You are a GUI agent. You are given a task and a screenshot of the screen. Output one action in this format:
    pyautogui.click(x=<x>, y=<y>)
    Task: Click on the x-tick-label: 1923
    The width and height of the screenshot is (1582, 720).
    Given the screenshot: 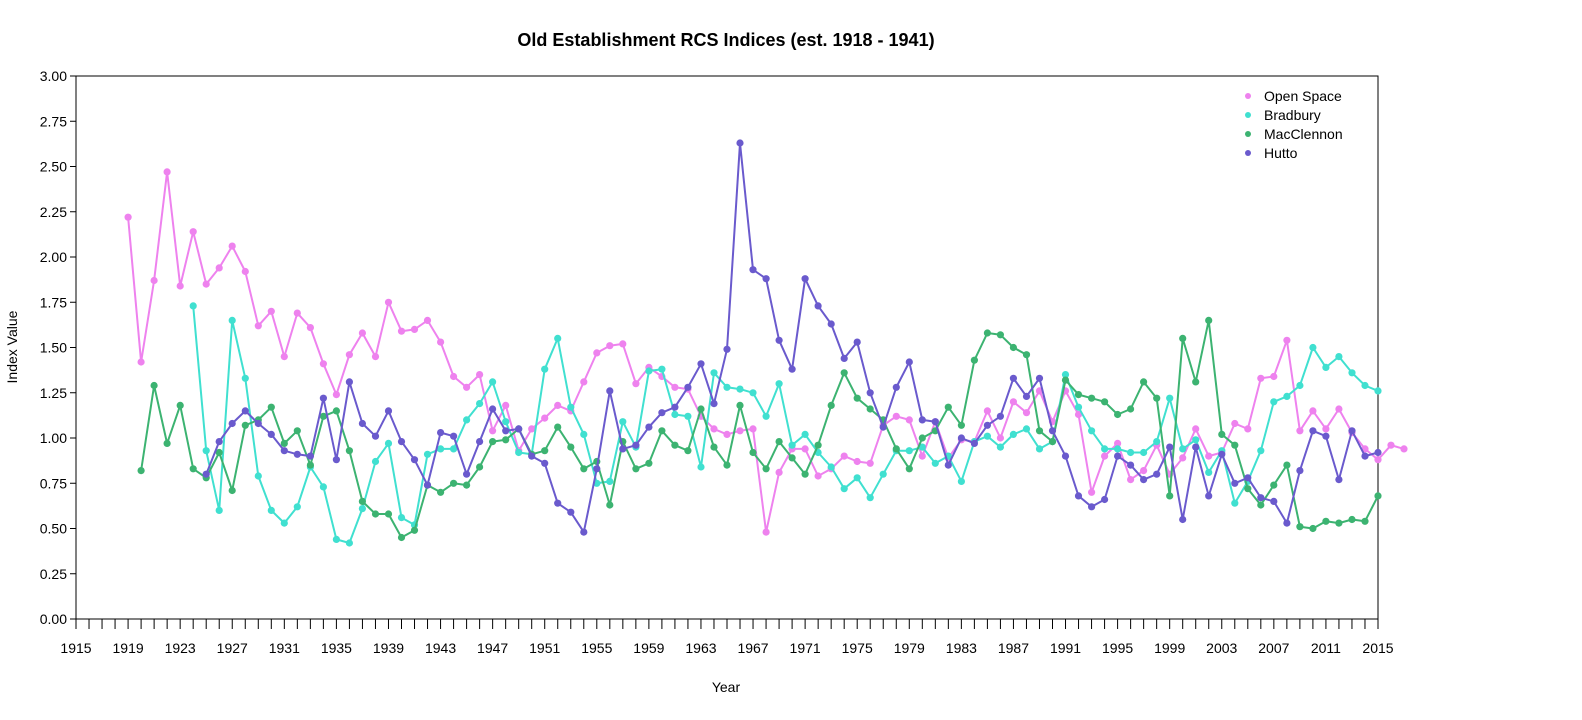 What is the action you would take?
    pyautogui.click(x=180, y=648)
    